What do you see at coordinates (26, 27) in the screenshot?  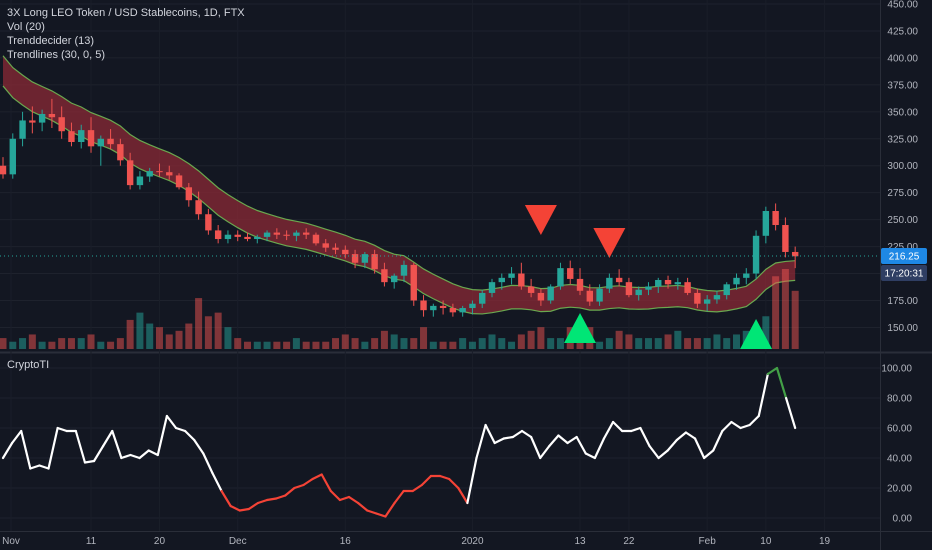 I see `legend-vol: Vol (20)` at bounding box center [26, 27].